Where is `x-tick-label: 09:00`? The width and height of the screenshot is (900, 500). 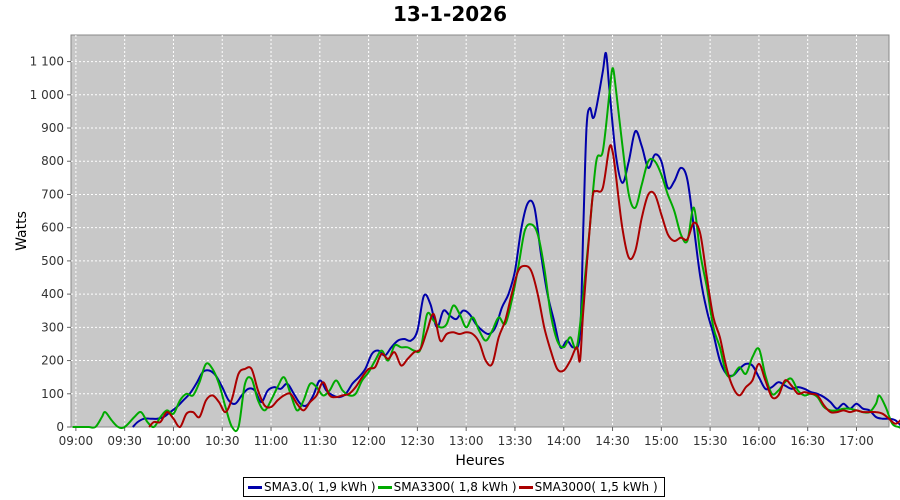 x-tick-label: 09:00 is located at coordinates (76, 441).